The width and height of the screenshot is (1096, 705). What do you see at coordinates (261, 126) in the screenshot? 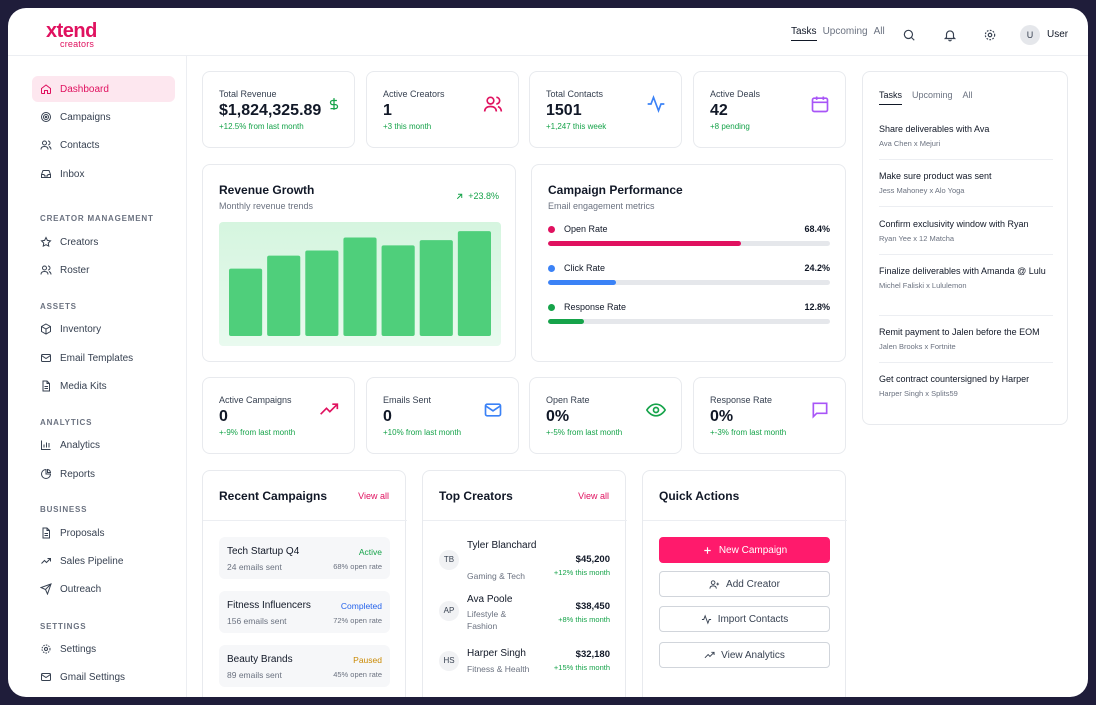
I see `stat-change: +12.5% from last month` at bounding box center [261, 126].